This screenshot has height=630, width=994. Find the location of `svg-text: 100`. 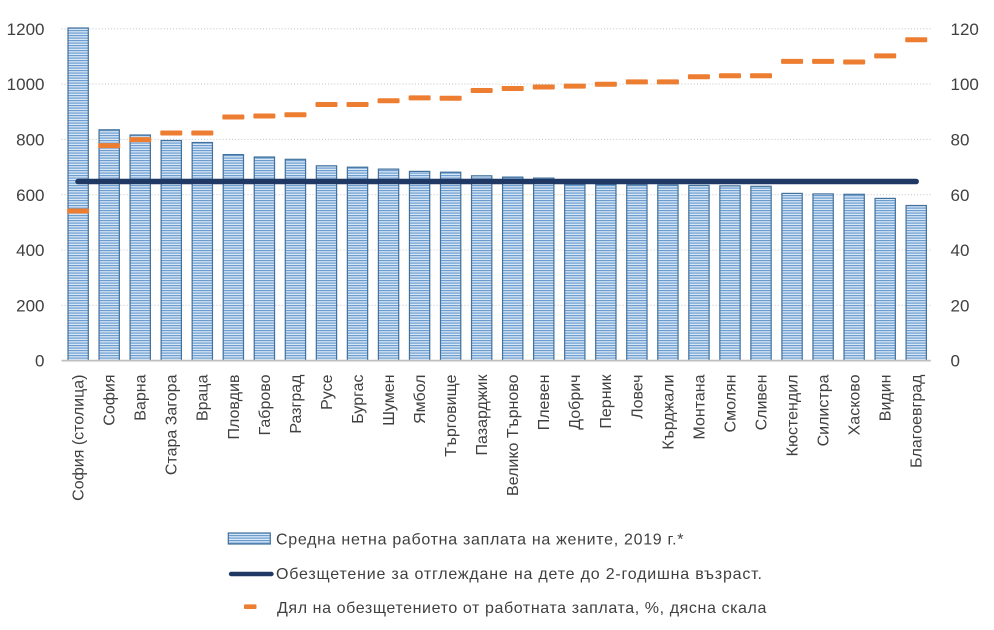

svg-text: 100 is located at coordinates (965, 84).